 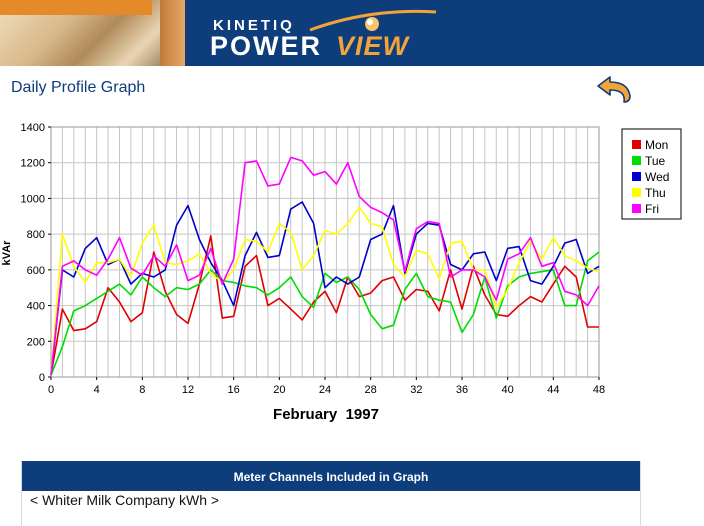 I want to click on legend-label-mon: Mon, so click(x=656, y=145).